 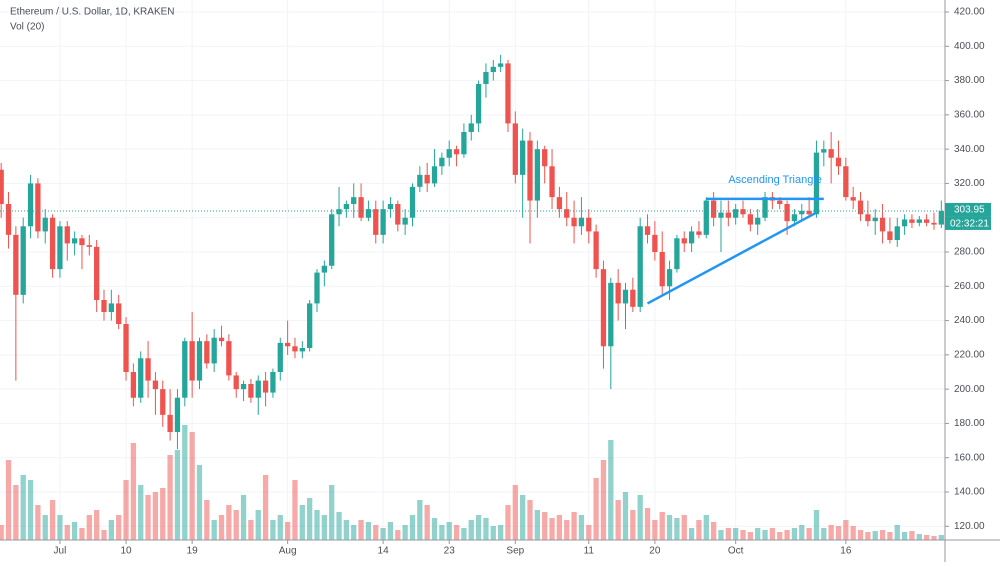 What do you see at coordinates (969, 320) in the screenshot?
I see `y-tick-label: 240.00` at bounding box center [969, 320].